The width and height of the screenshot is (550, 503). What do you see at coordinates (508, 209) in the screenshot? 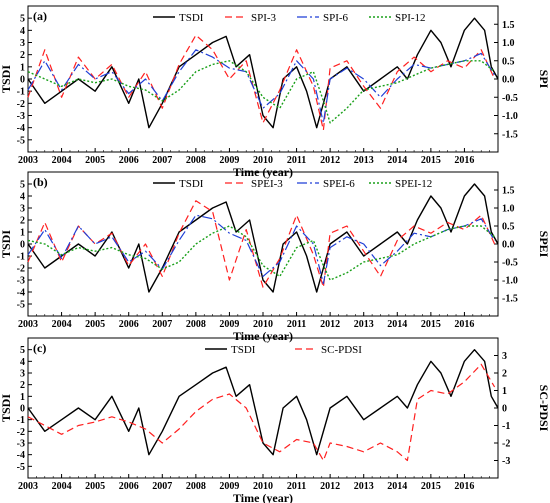
I see `y-right-tick-label: 1.0` at bounding box center [508, 209].